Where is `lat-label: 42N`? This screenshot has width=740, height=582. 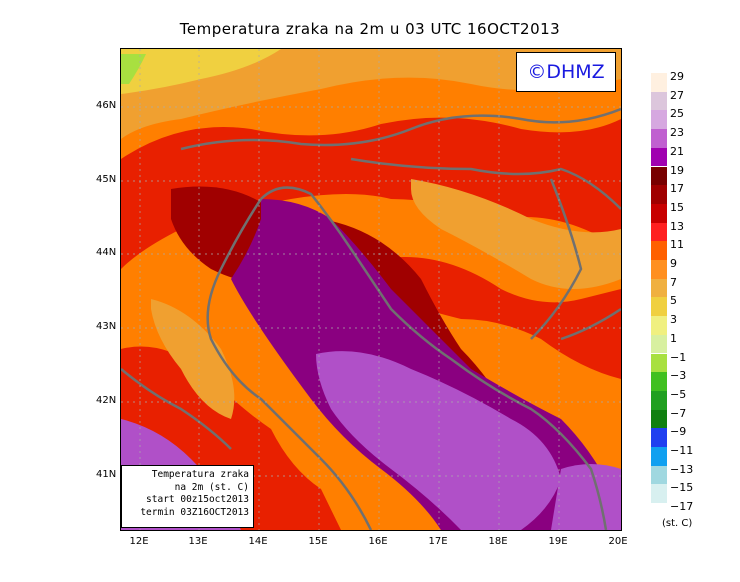
lat-label: 42N is located at coordinates (106, 400).